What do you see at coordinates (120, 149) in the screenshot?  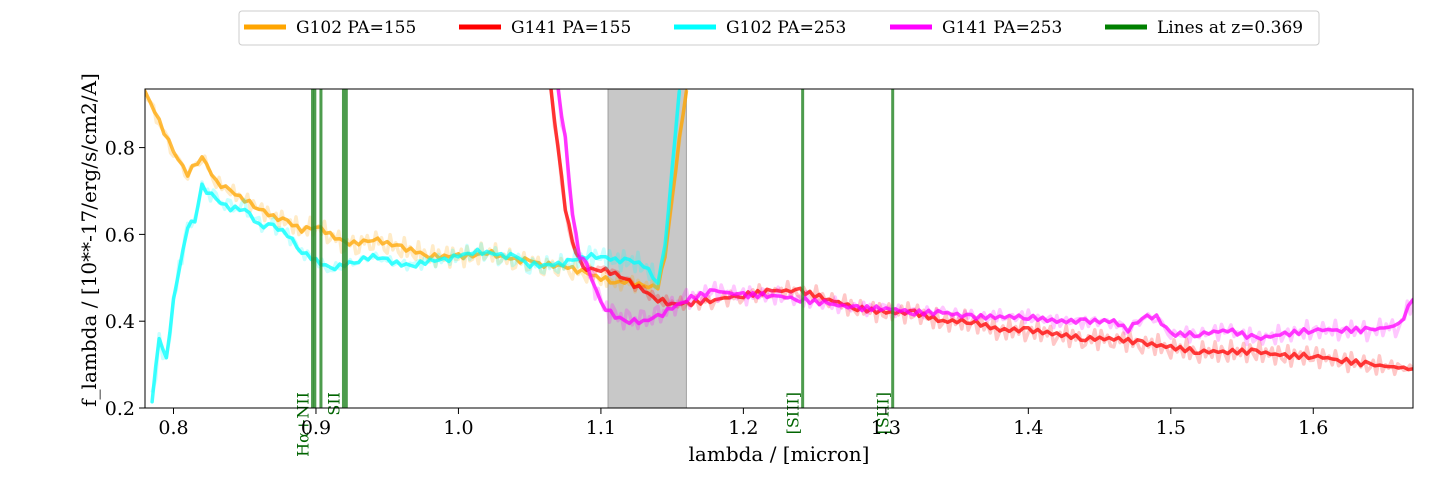 I see `y-tick-label: 0.8` at bounding box center [120, 149].